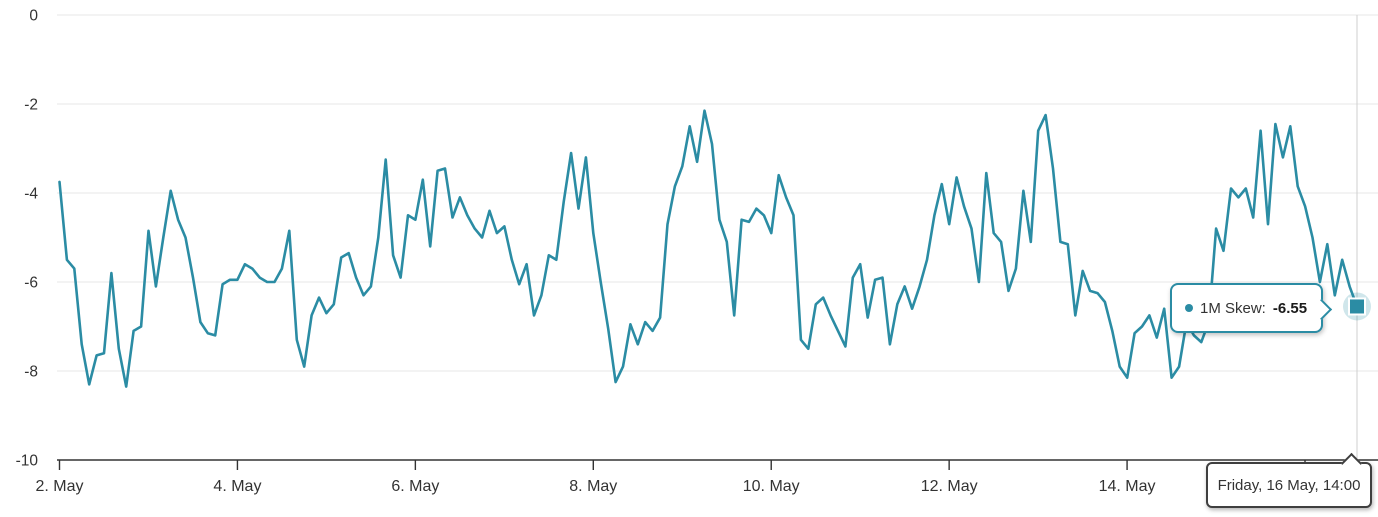  I want to click on y-tick-label: -8, so click(31, 372).